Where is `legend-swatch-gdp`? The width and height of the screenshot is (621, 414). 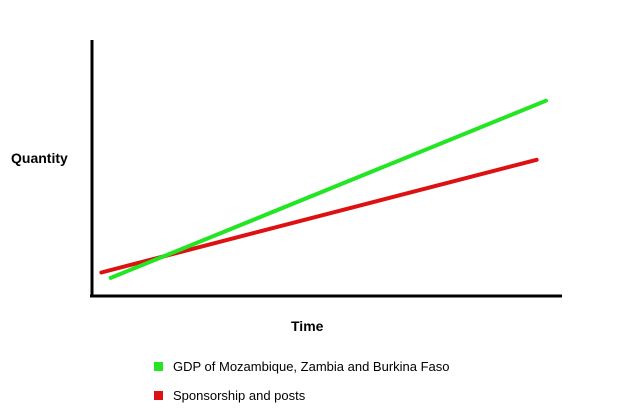 legend-swatch-gdp is located at coordinates (158, 366).